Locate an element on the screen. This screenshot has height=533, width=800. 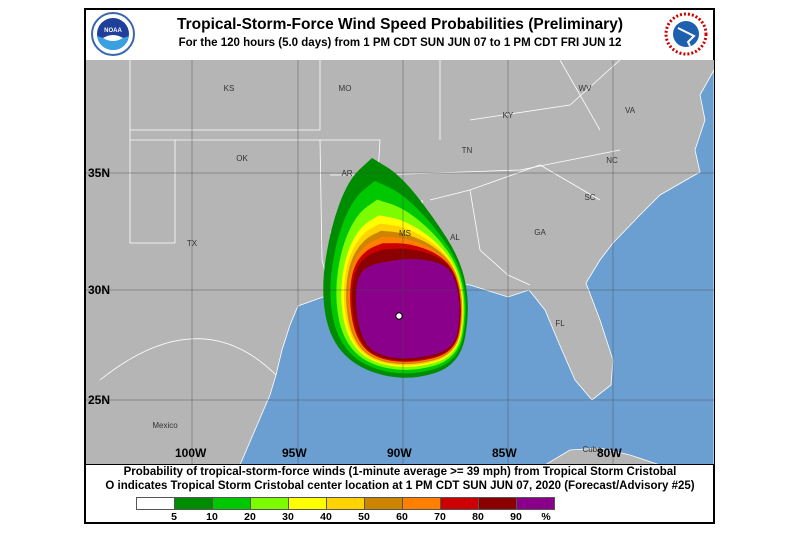
legend-label: 90 is located at coordinates (516, 517).